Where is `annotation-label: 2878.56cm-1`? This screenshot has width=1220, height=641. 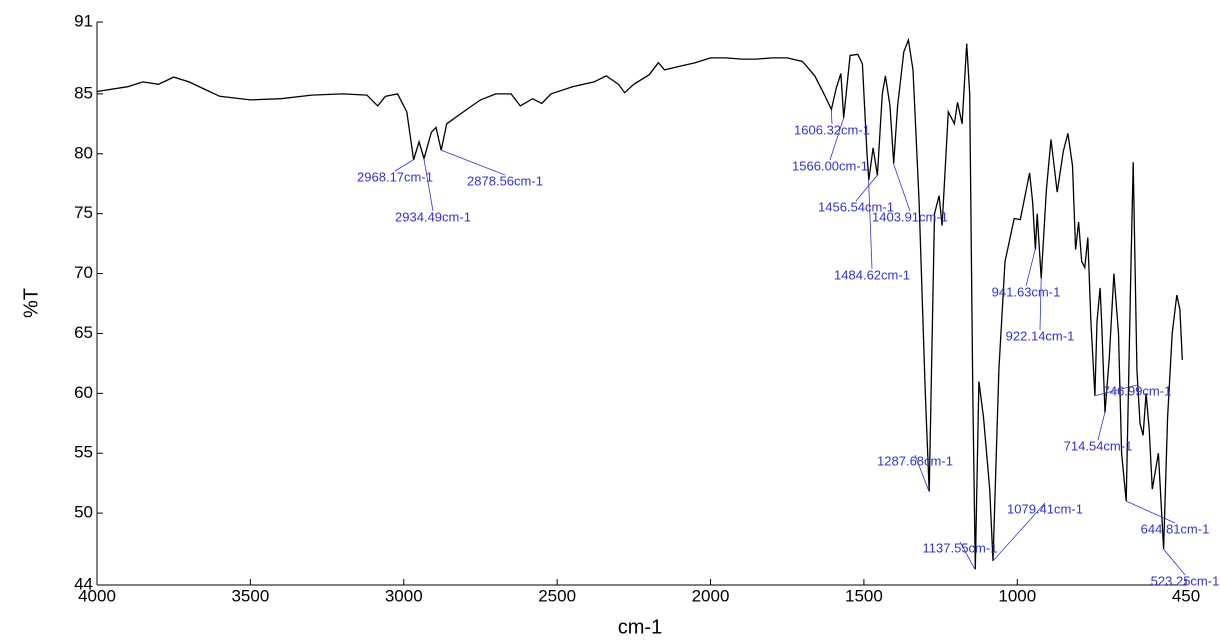 annotation-label: 2878.56cm-1 is located at coordinates (505, 180).